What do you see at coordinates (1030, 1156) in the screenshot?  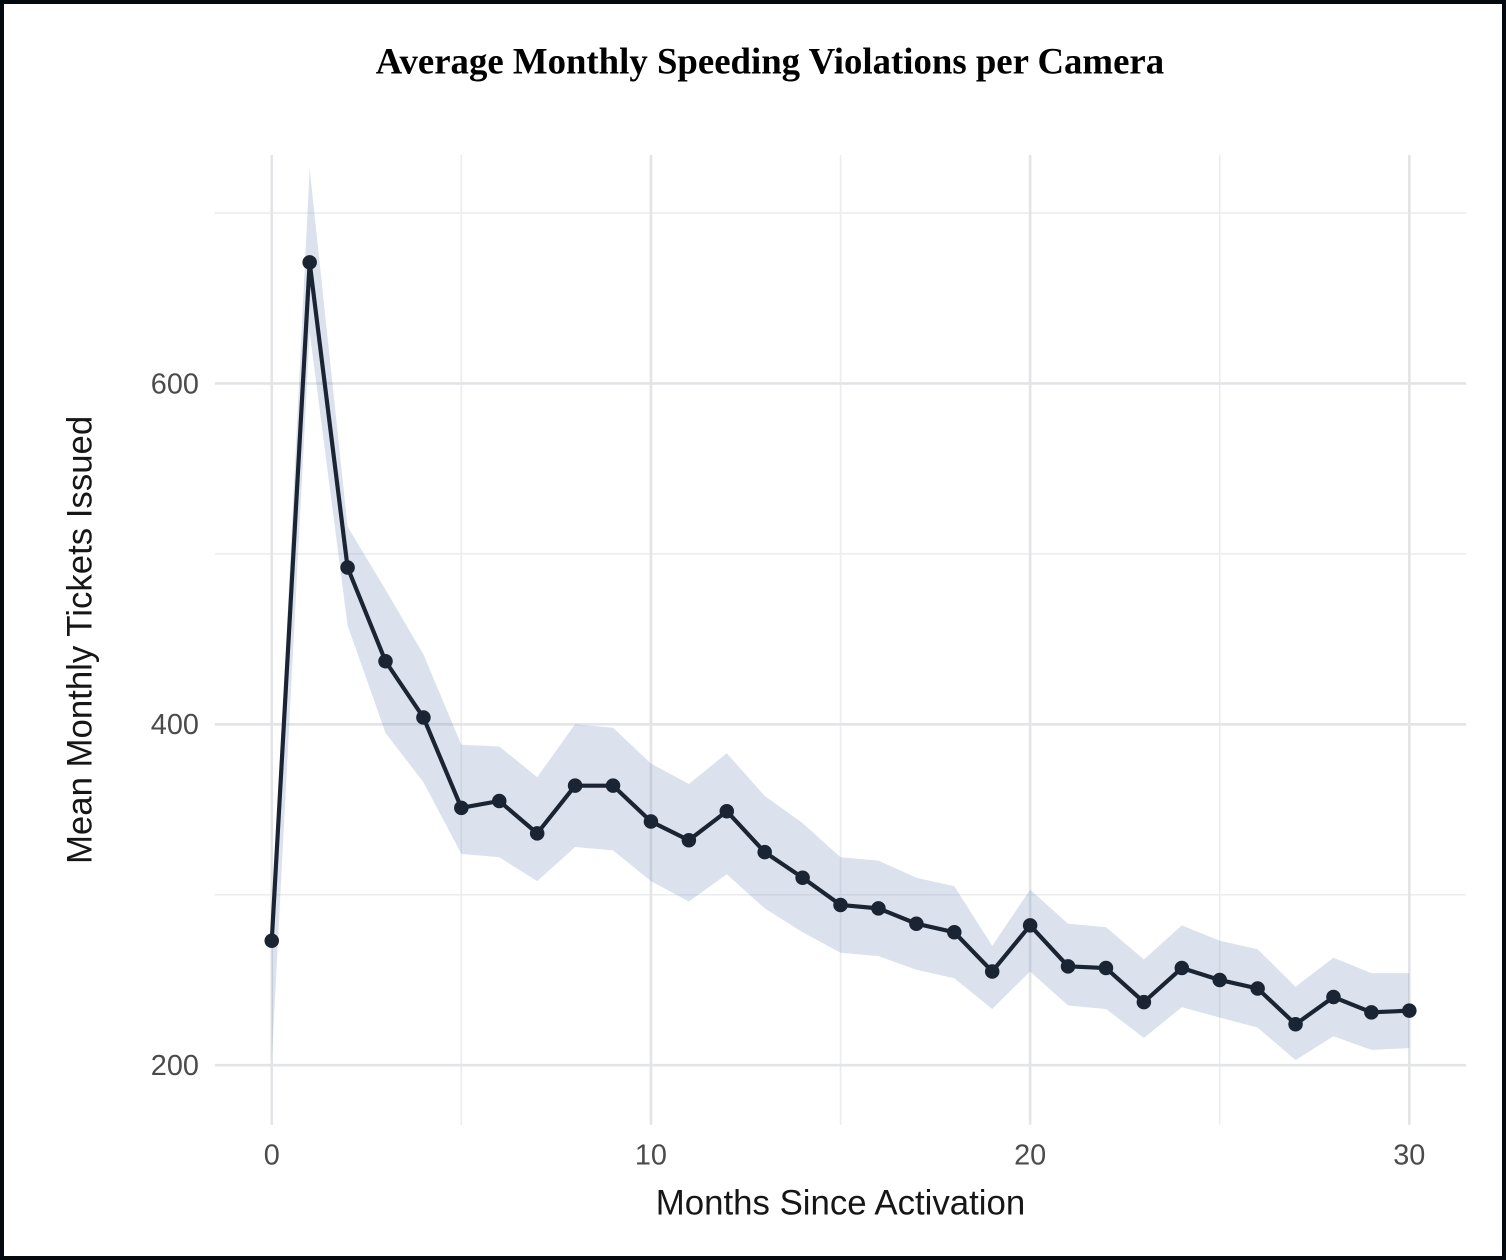 I see `x-tick-label: 20` at bounding box center [1030, 1156].